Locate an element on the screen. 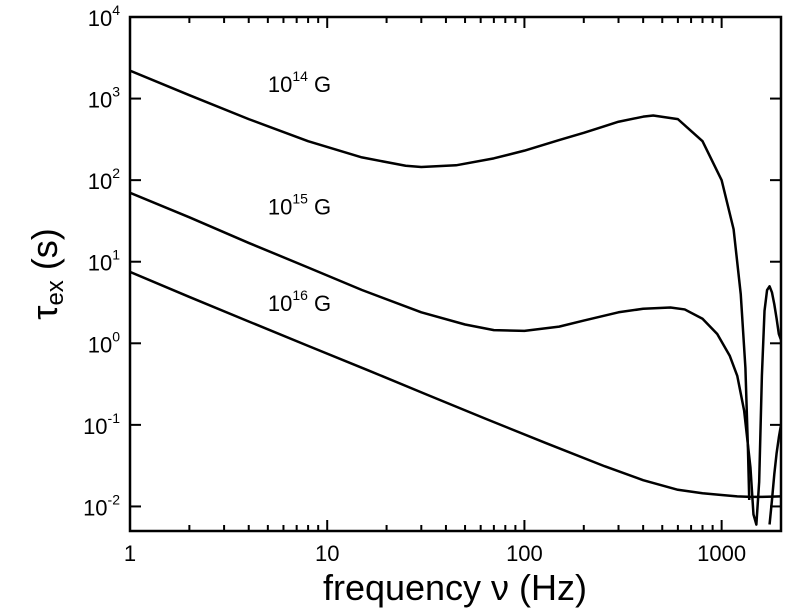 This screenshot has width=786, height=614. y-tick-label: 10⁻² is located at coordinates (101, 505).